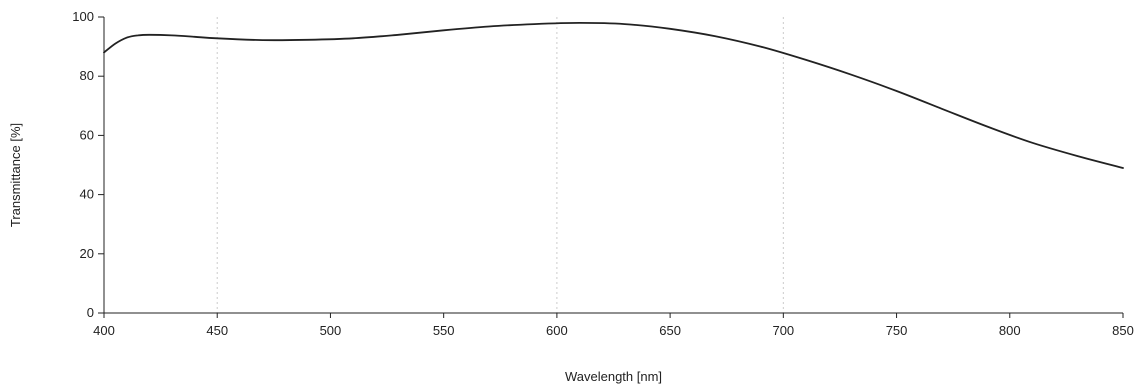 This screenshot has height=387, width=1143. What do you see at coordinates (87, 75) in the screenshot?
I see `y-tick-label-4: 80` at bounding box center [87, 75].